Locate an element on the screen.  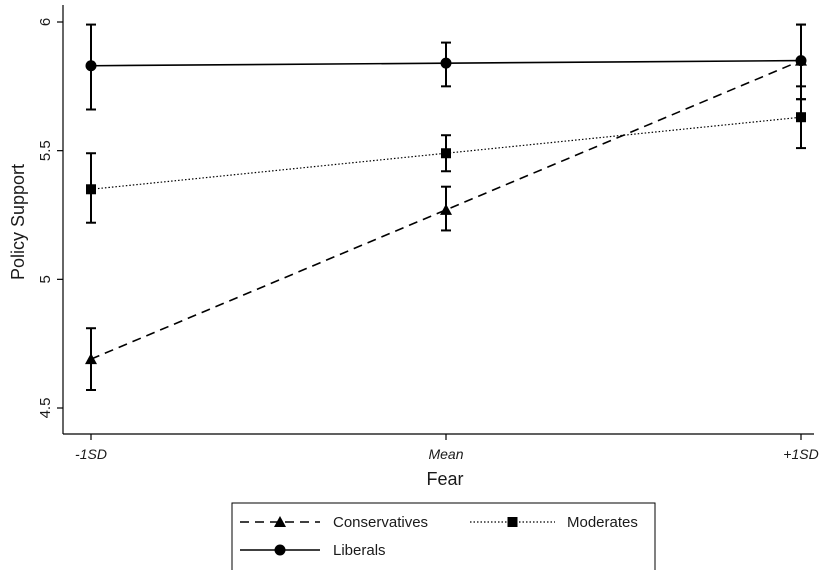
legend-box is located at coordinates (443, 536).